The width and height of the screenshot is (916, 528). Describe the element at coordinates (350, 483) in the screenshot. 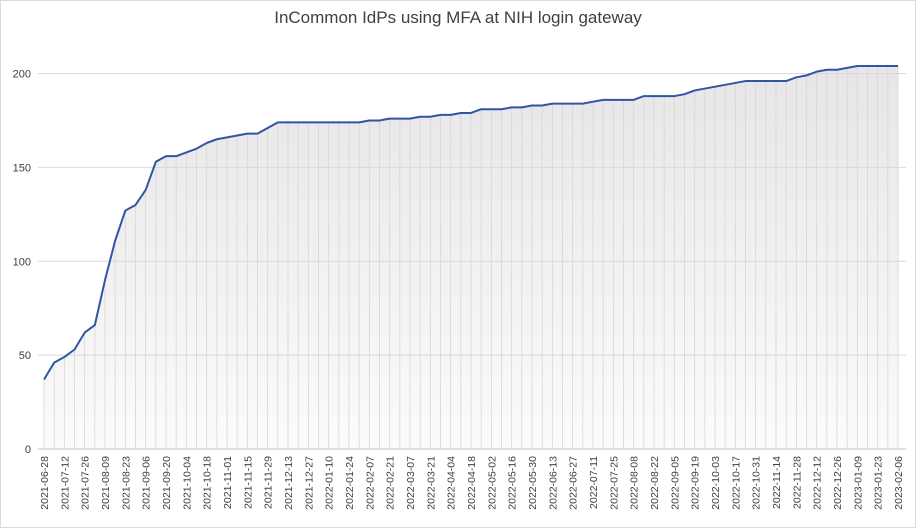

I see `x-tick-label: 2022-01-24` at that location.